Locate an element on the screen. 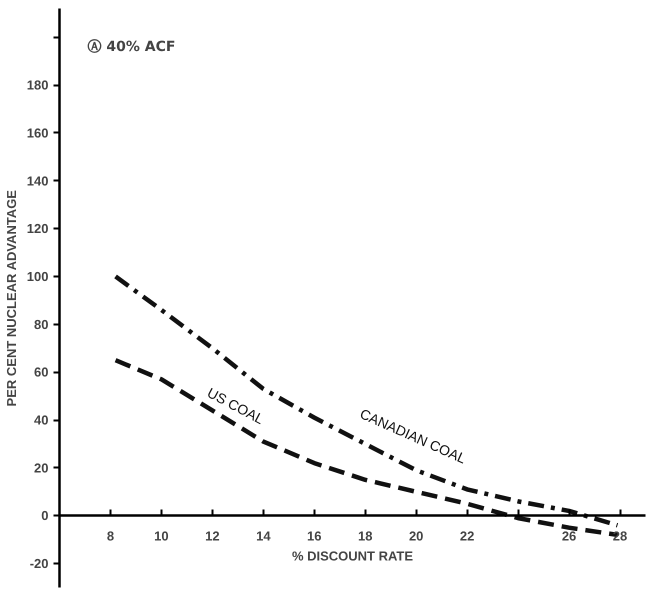  x-tick-label: 10 is located at coordinates (161, 536).